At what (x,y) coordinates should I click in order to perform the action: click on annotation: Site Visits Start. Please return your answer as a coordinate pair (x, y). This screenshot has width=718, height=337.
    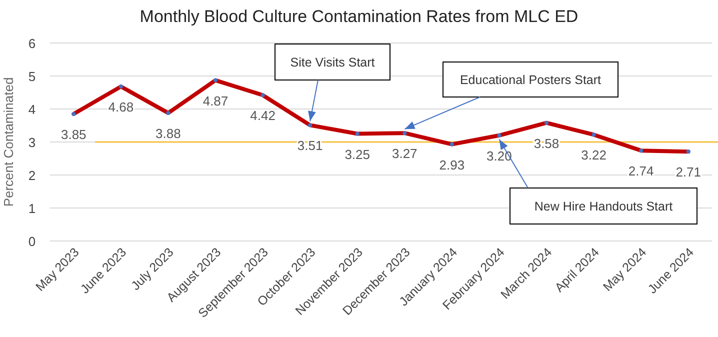
    Looking at the image, I should click on (333, 63).